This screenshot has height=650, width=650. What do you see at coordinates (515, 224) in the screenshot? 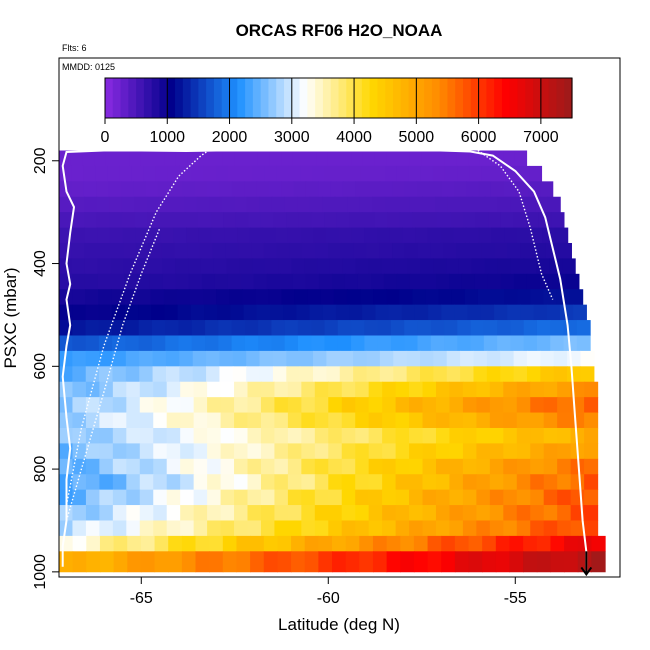
I see `flight-track-dotted` at bounding box center [515, 224].